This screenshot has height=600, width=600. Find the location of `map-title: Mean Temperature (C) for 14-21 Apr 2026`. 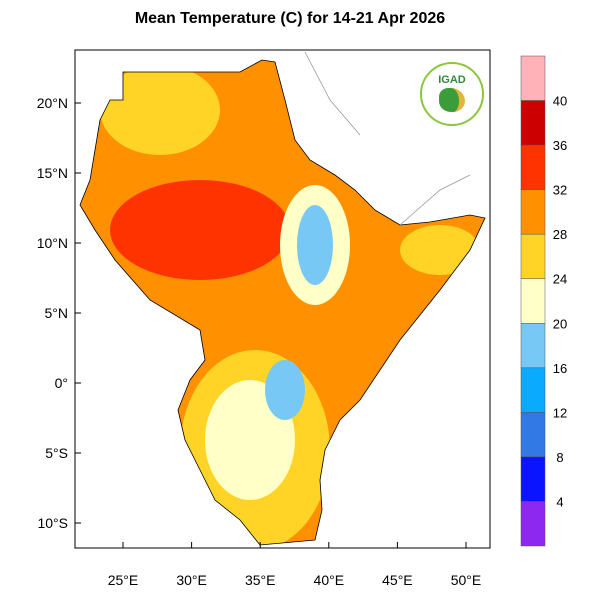

map-title: Mean Temperature (C) for 14-21 Apr 2026 is located at coordinates (290, 18).